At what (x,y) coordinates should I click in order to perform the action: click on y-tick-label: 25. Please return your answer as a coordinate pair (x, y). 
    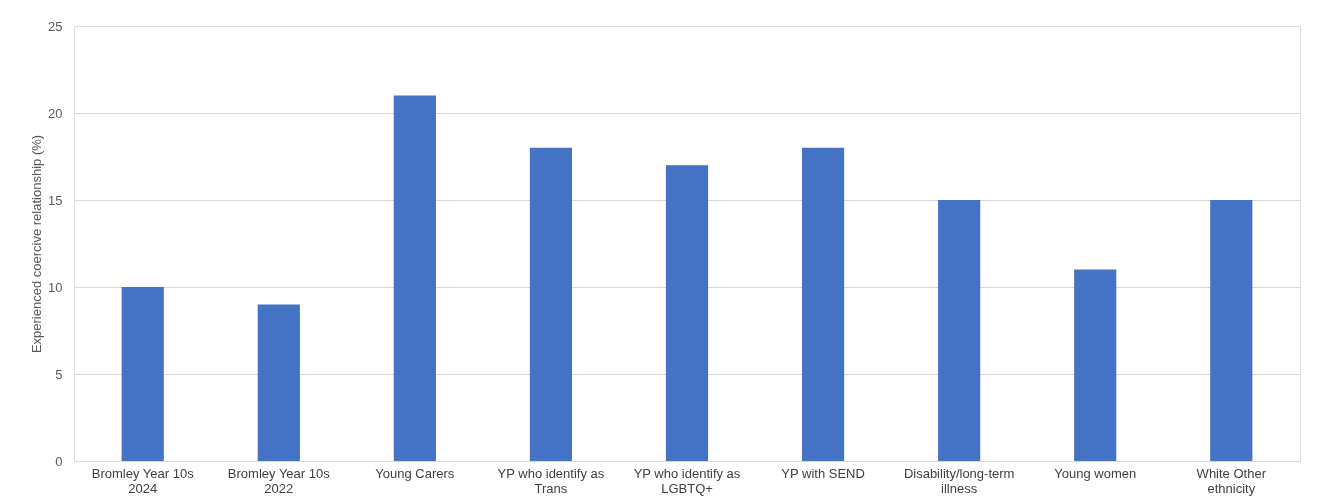
    Looking at the image, I should click on (55, 26).